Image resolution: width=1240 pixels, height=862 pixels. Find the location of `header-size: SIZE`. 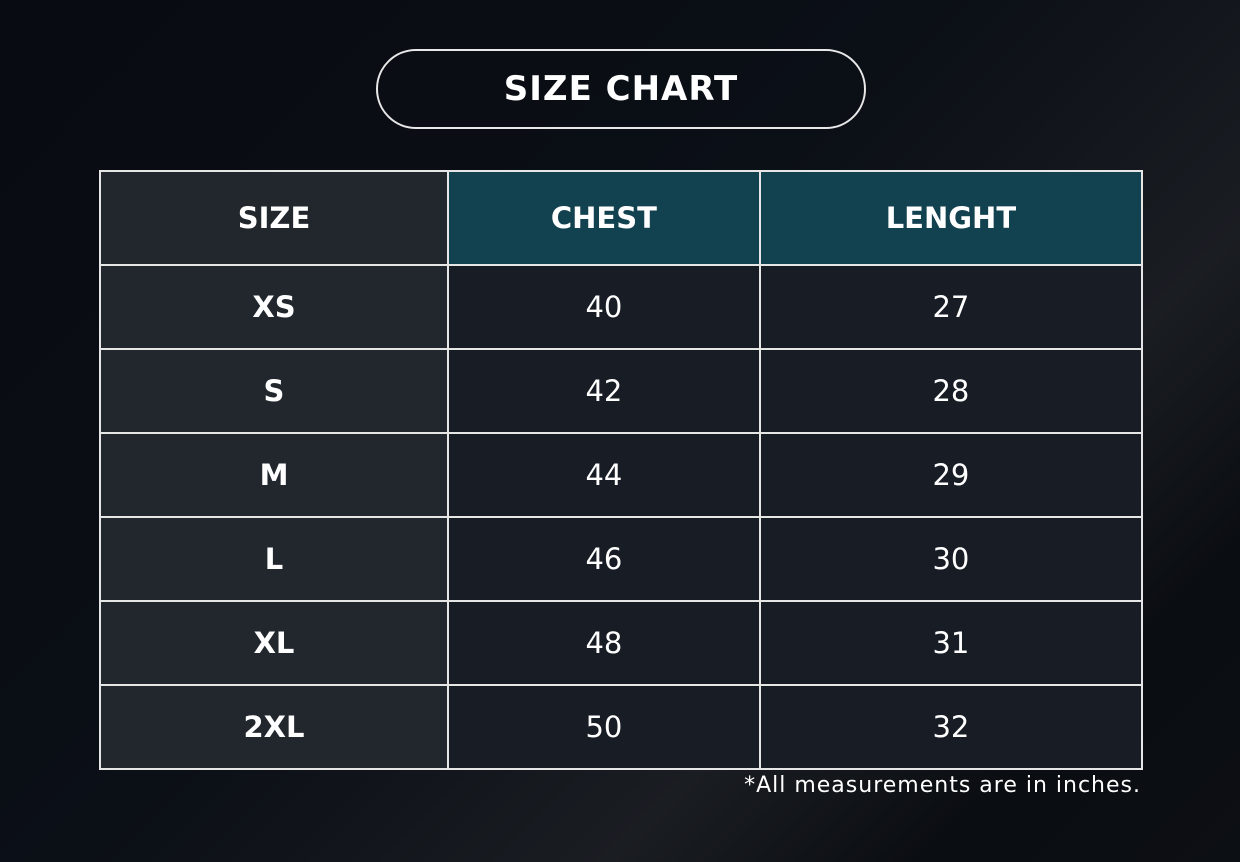

header-size: SIZE is located at coordinates (274, 218).